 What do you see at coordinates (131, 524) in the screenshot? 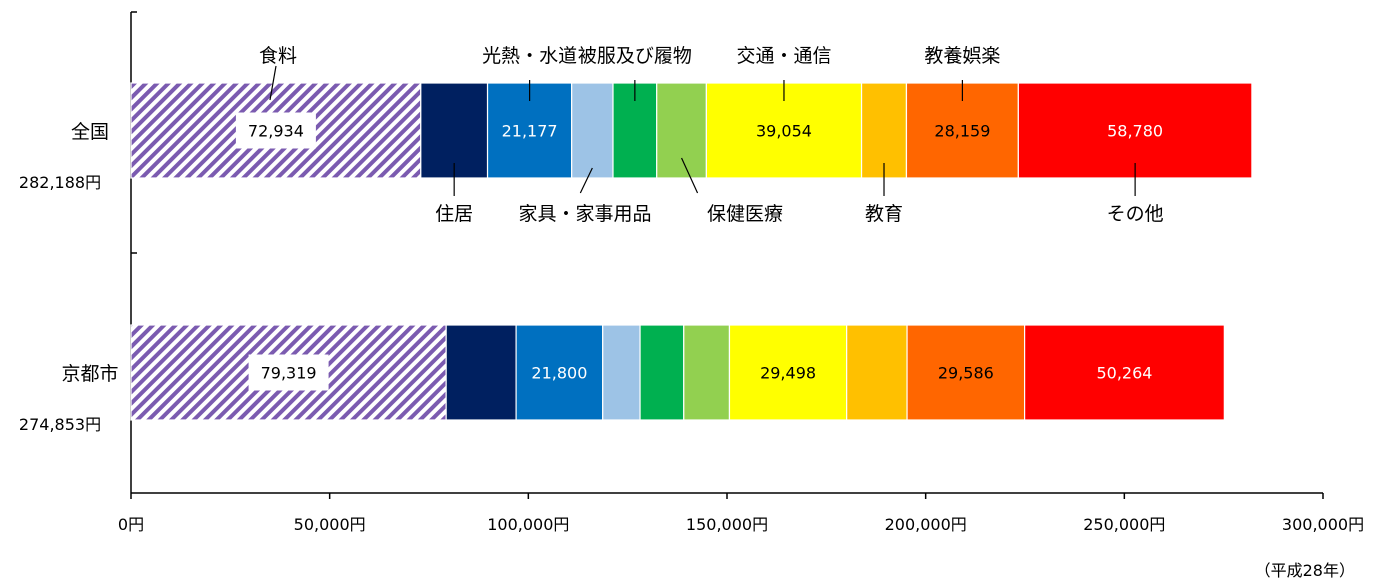
I see `x-tick-label: 0円` at bounding box center [131, 524].